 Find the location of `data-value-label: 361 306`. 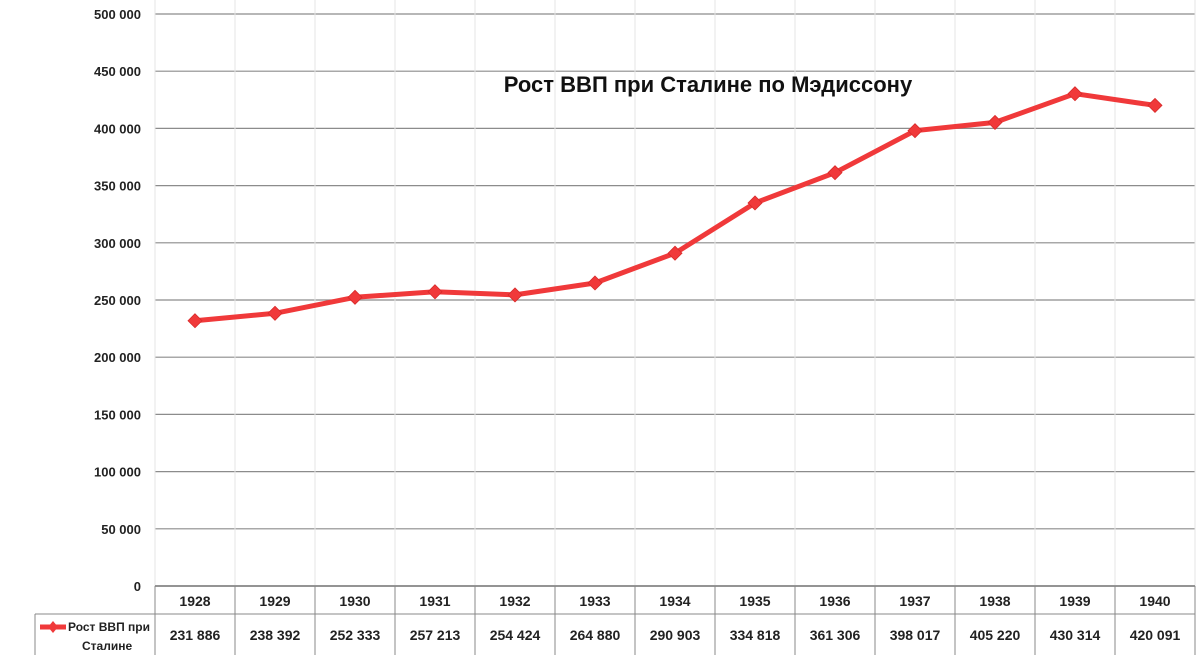

data-value-label: 361 306 is located at coordinates (835, 635).